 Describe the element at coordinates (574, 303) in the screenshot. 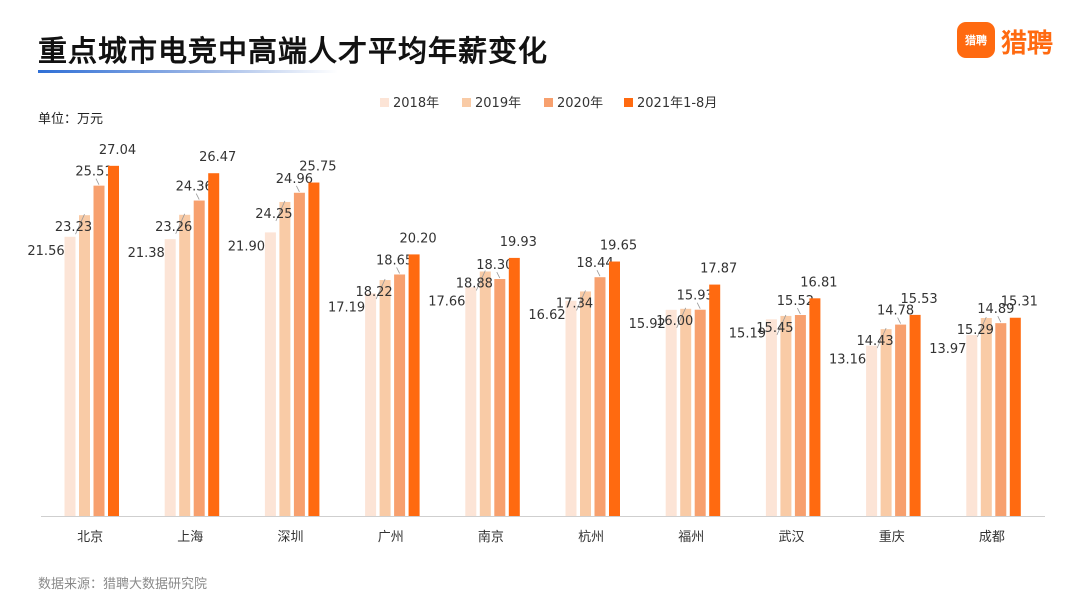

I see `data-label: 17.34` at that location.